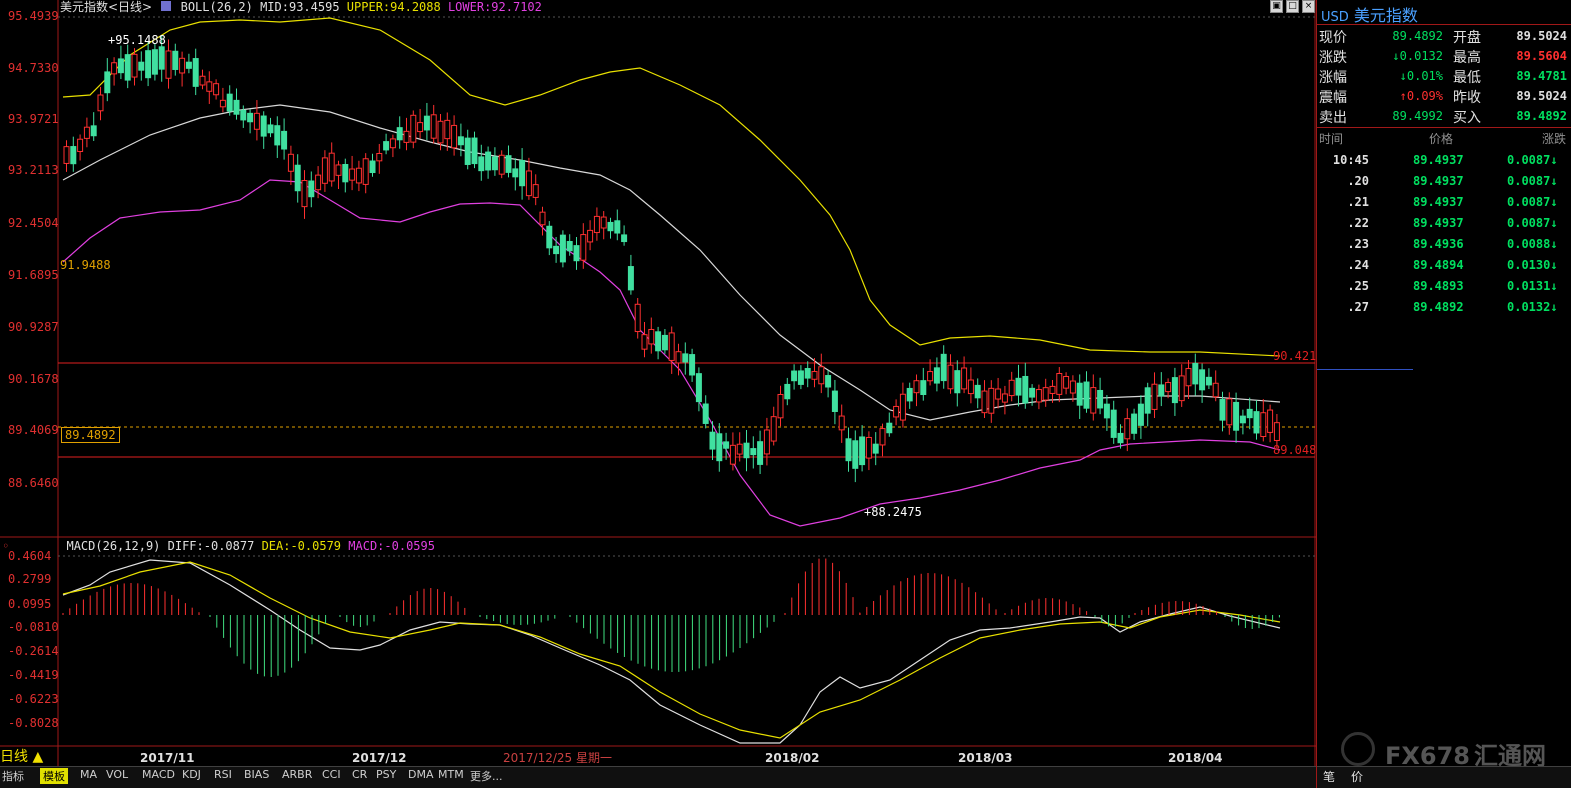 This screenshot has height=788, width=1571. I want to click on quote-value: 89.4892, so click(1541, 116).